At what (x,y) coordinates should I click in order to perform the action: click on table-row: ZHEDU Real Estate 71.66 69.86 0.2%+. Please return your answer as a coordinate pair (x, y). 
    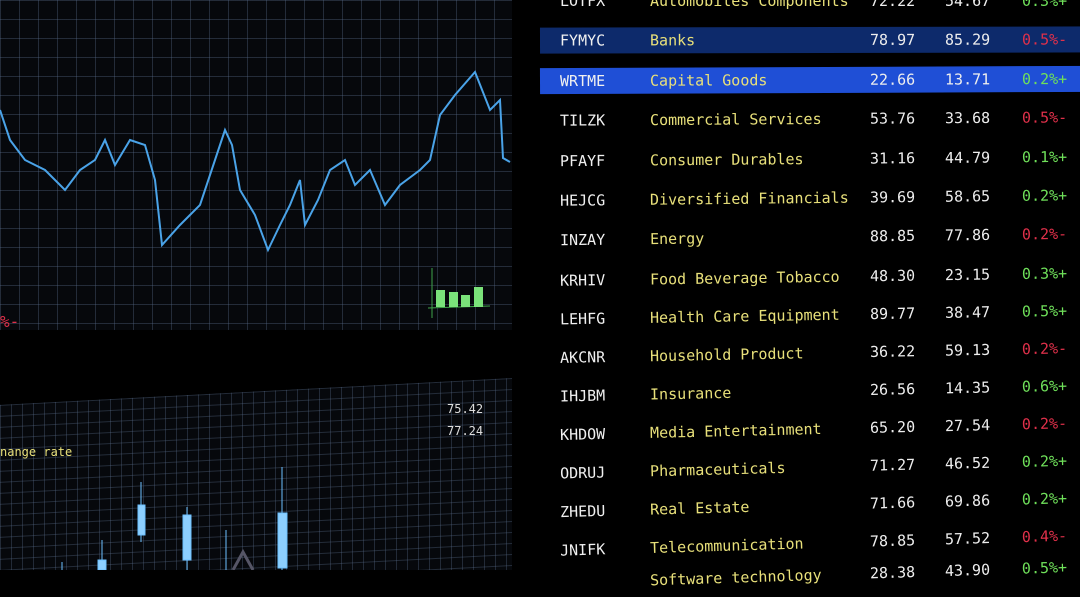
    Looking at the image, I should click on (810, 504).